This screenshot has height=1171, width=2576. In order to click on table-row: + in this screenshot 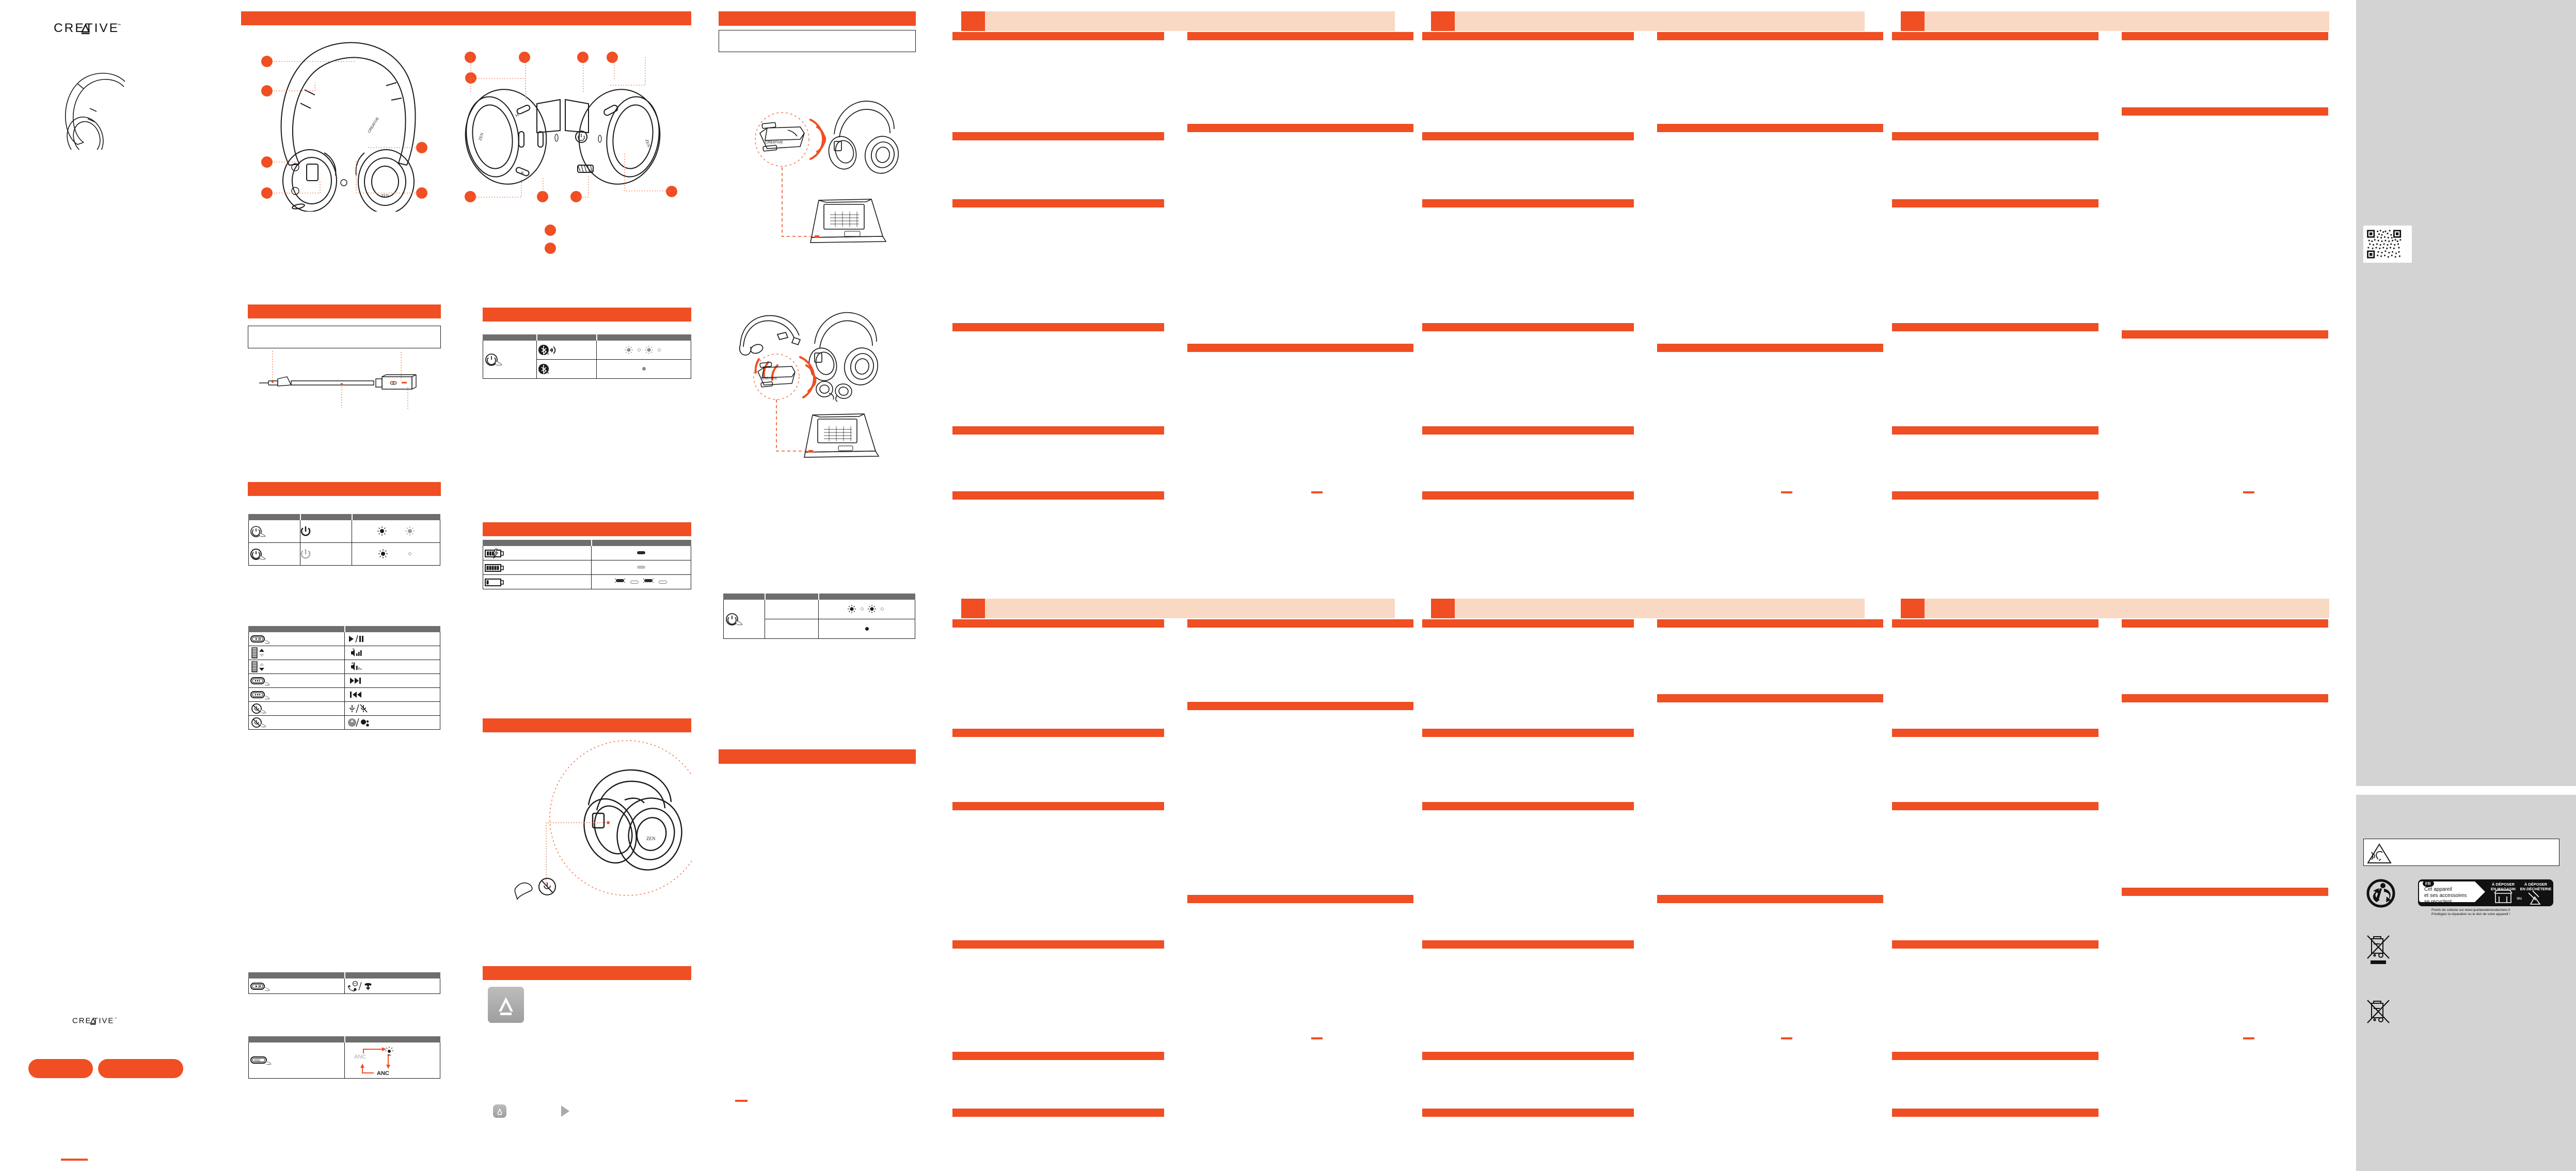, I will do `click(344, 653)`.